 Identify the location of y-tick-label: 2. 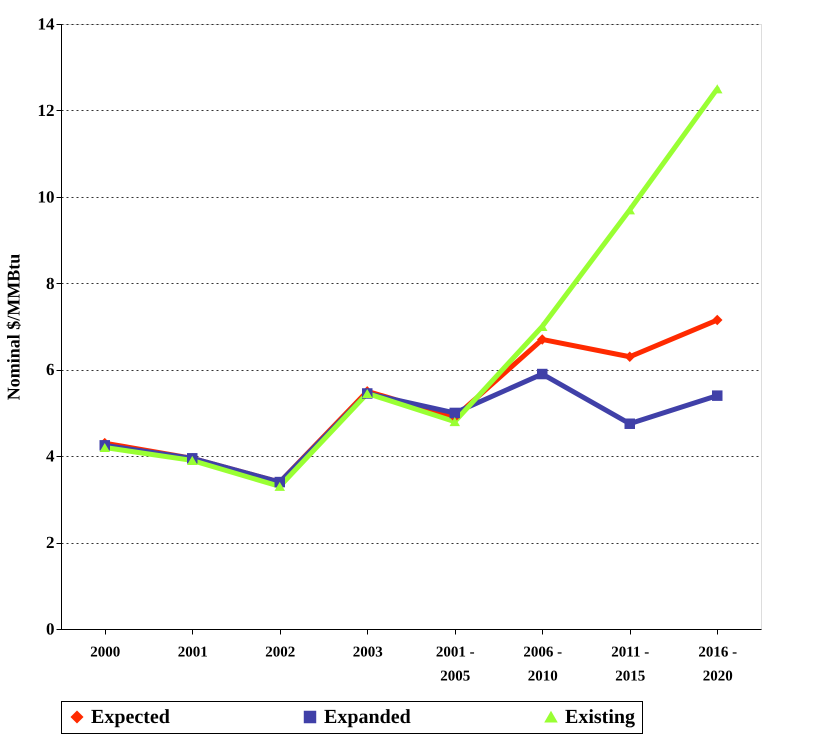
(50, 542).